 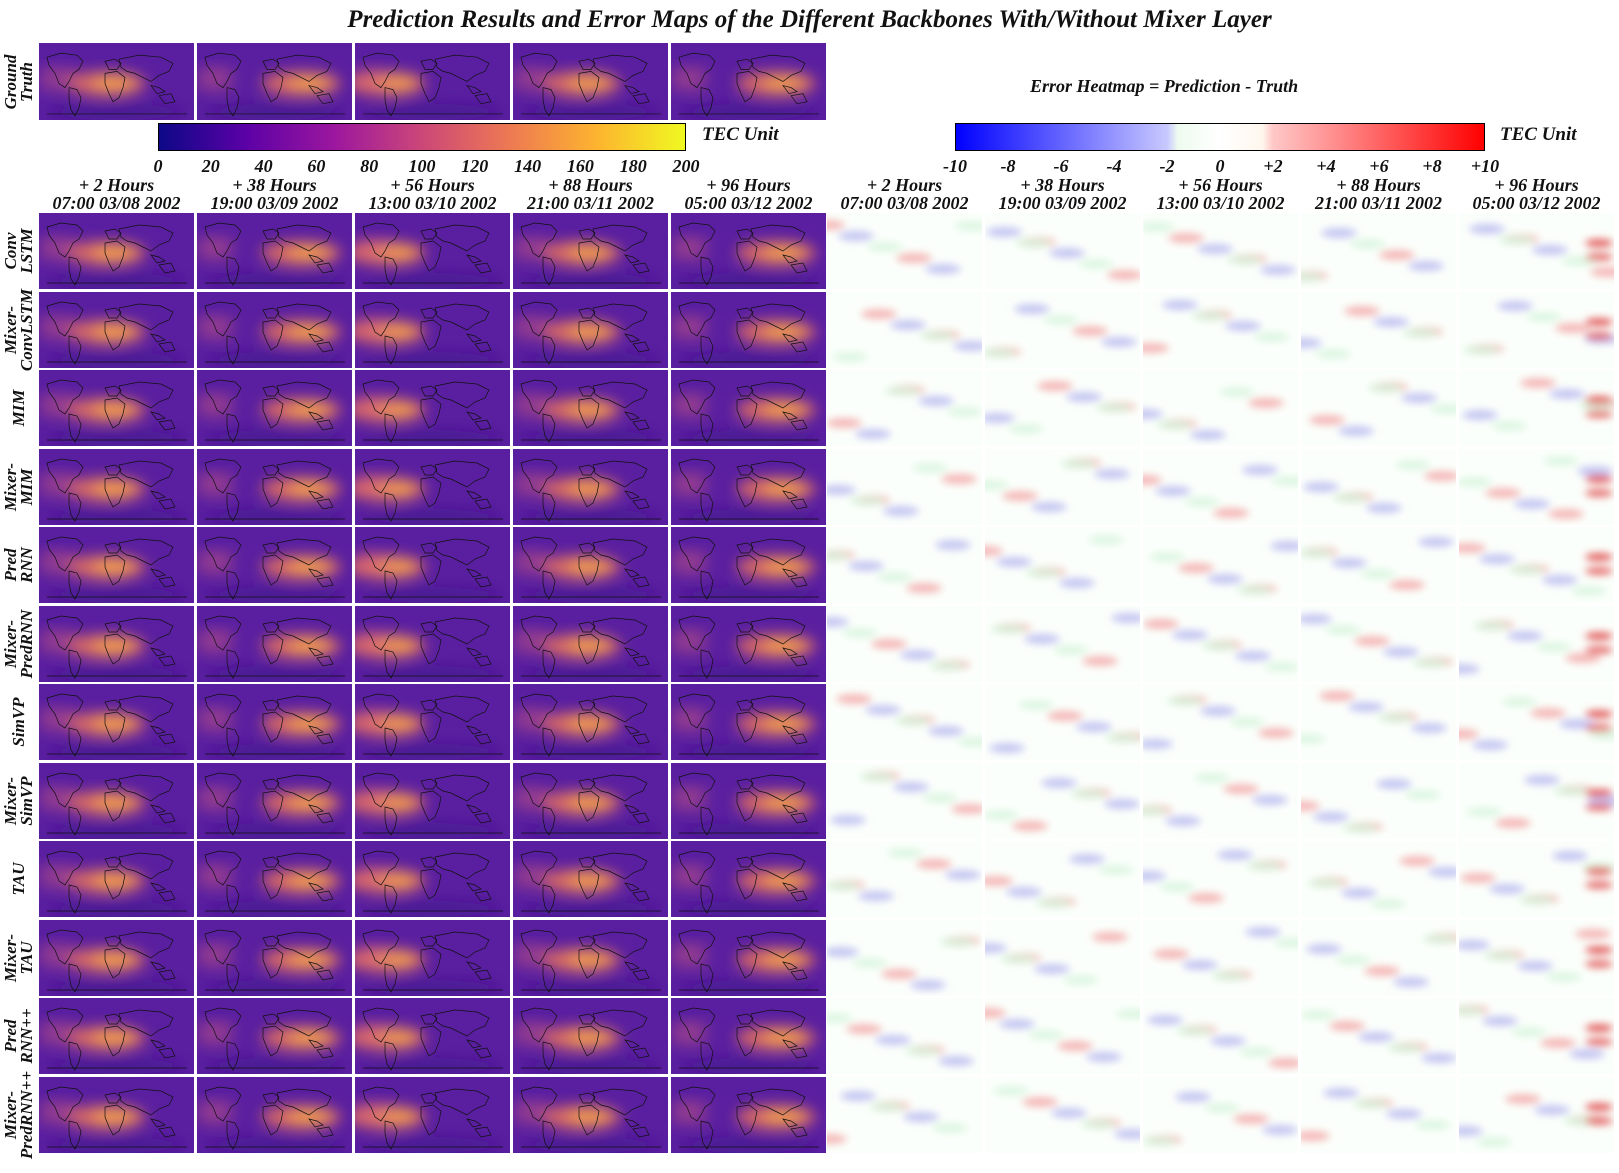 What do you see at coordinates (1536, 185) in the screenshot?
I see `column-lead-time: + 96 Hours` at bounding box center [1536, 185].